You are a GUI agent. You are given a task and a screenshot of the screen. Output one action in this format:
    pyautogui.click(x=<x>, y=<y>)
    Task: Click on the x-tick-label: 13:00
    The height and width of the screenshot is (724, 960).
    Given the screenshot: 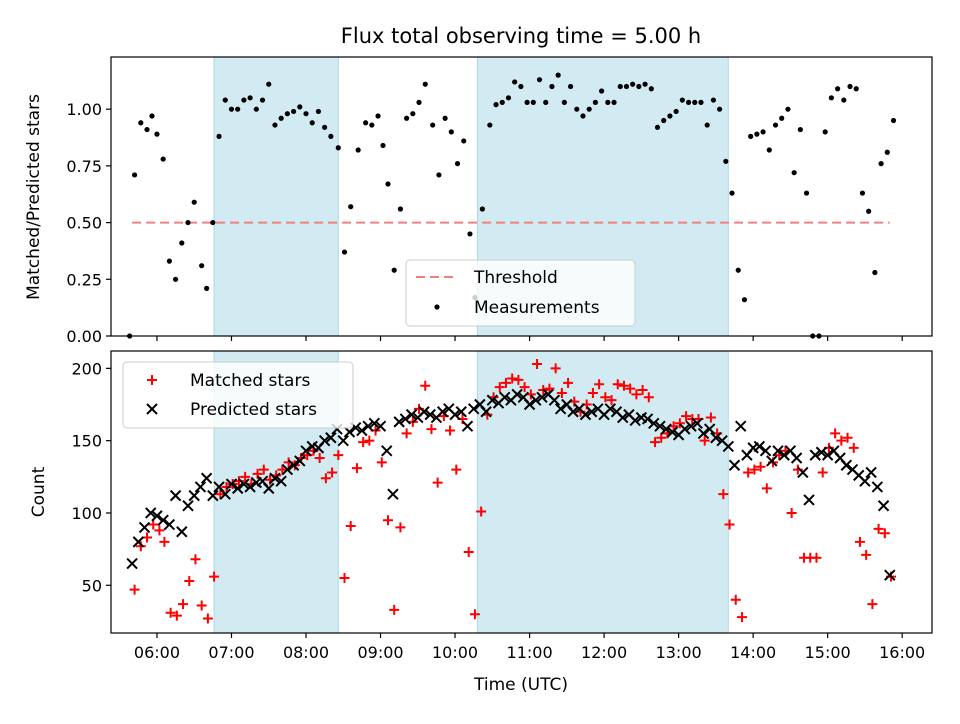 What is the action you would take?
    pyautogui.click(x=679, y=652)
    